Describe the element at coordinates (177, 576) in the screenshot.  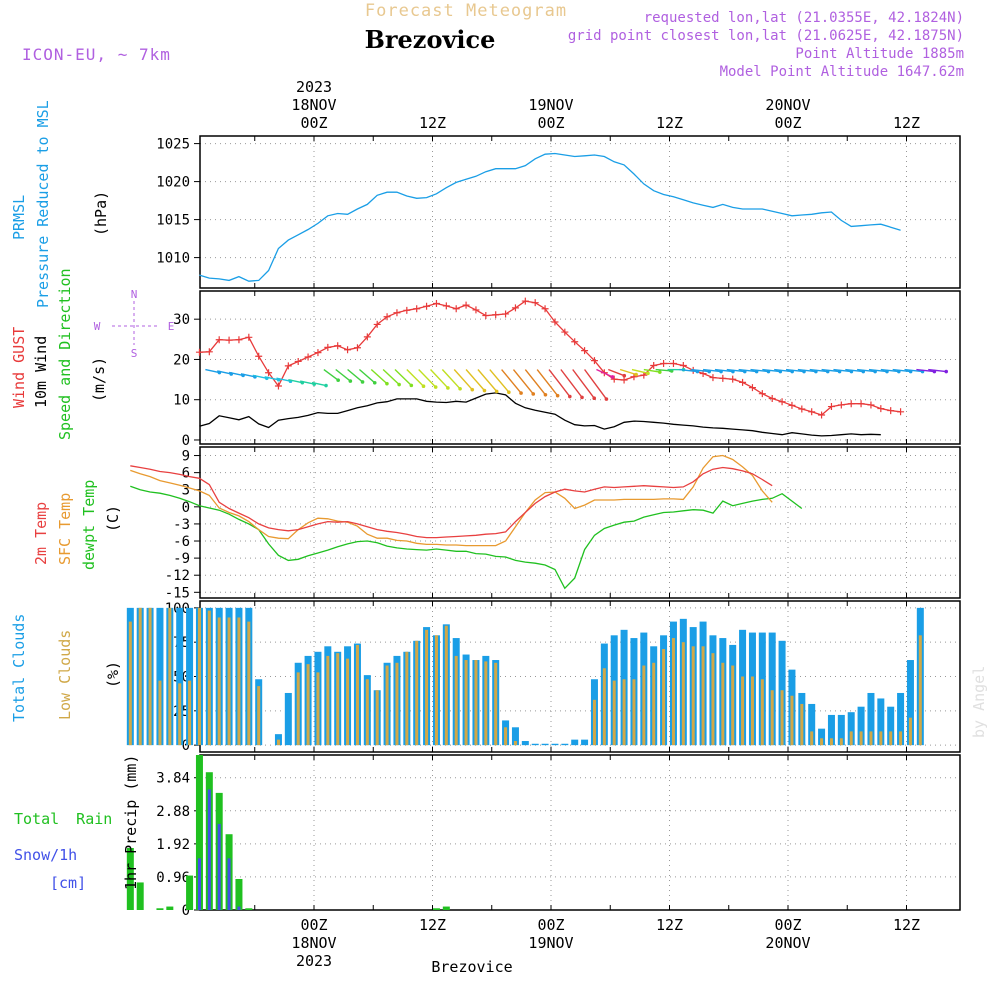
I see `y-tick-label: -12` at that location.